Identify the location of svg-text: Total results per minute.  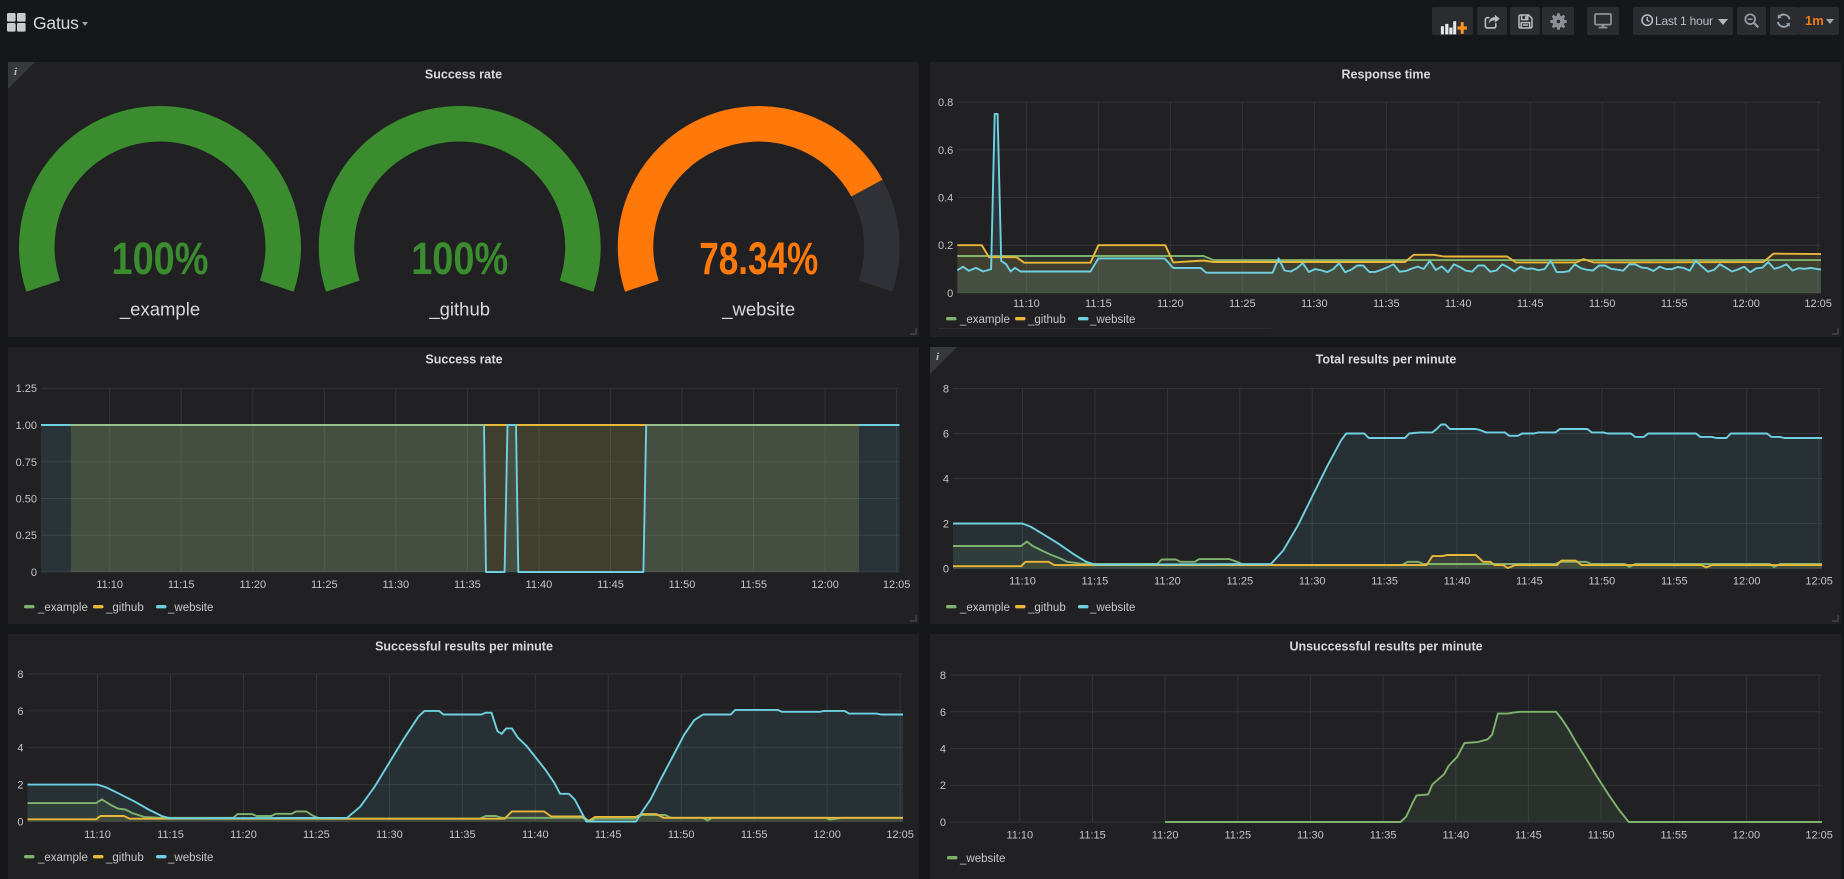
(1386, 360).